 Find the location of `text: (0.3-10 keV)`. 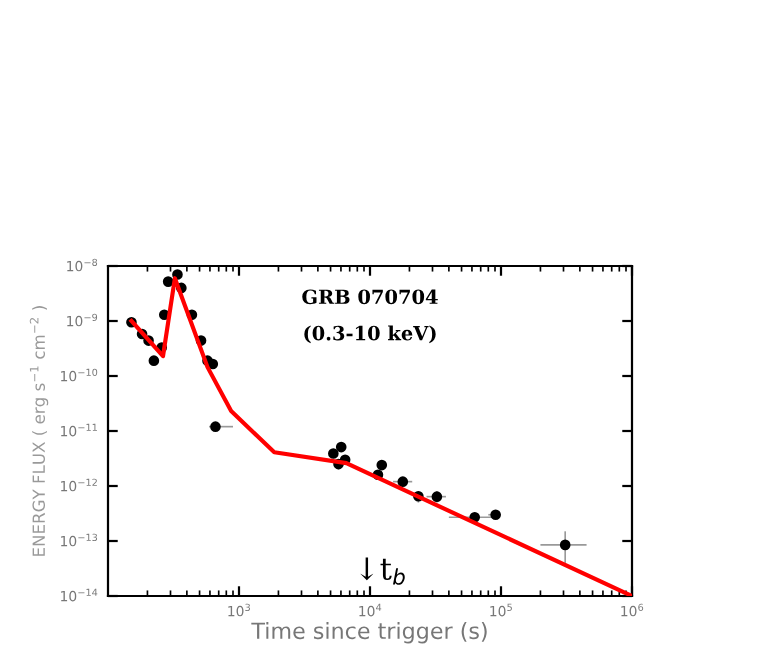

text: (0.3-10 keV) is located at coordinates (370, 334).